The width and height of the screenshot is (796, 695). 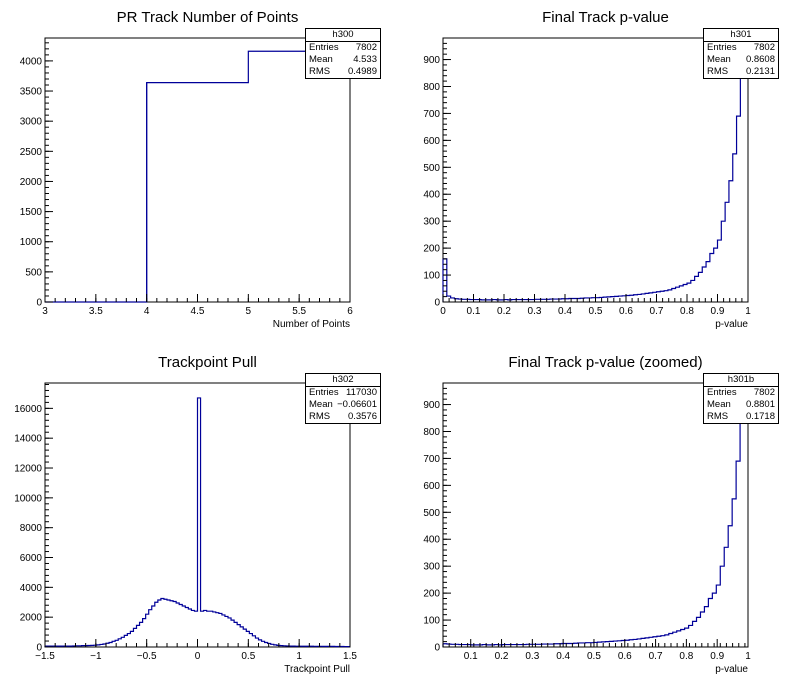 I want to click on stats-row: Entries 117030, so click(x=343, y=393).